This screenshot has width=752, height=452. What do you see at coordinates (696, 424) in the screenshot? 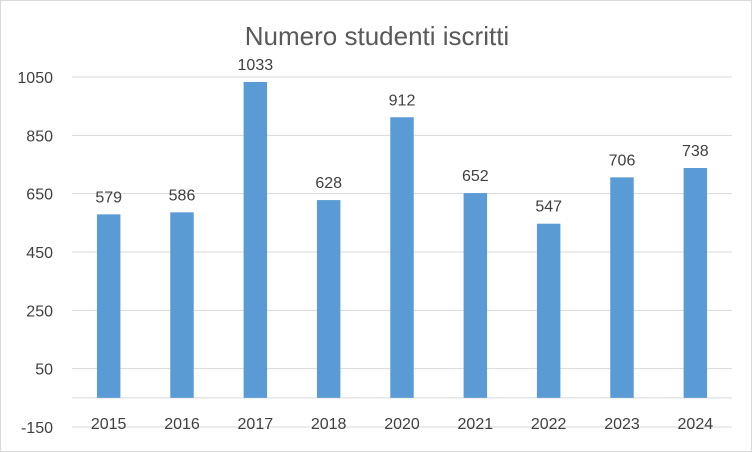
I see `x-tick-label: 2024` at bounding box center [696, 424].